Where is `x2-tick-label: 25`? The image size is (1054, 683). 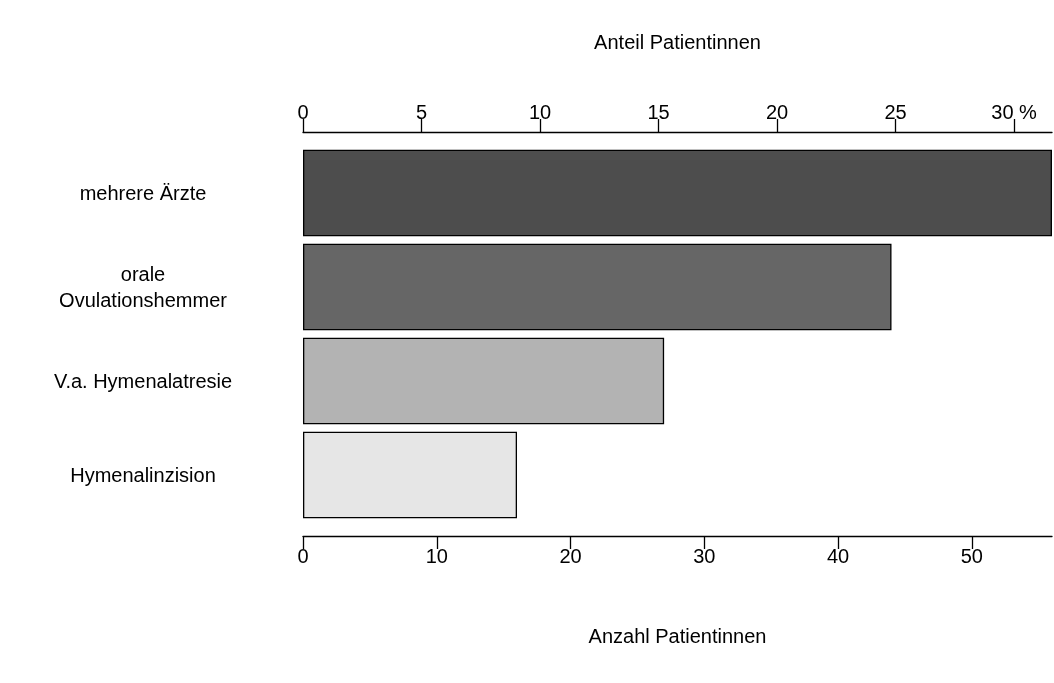 x2-tick-label: 25 is located at coordinates (895, 112).